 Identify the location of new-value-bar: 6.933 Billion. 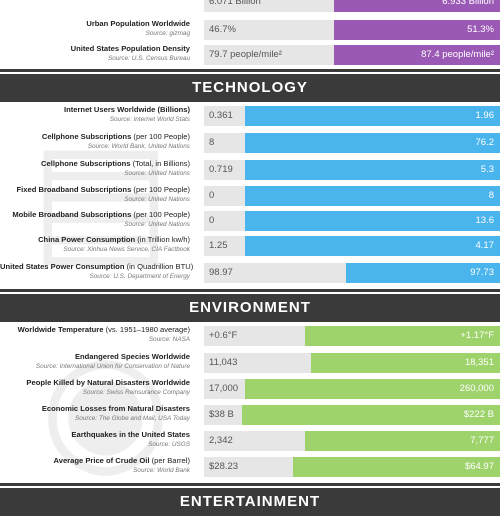
(417, 6).